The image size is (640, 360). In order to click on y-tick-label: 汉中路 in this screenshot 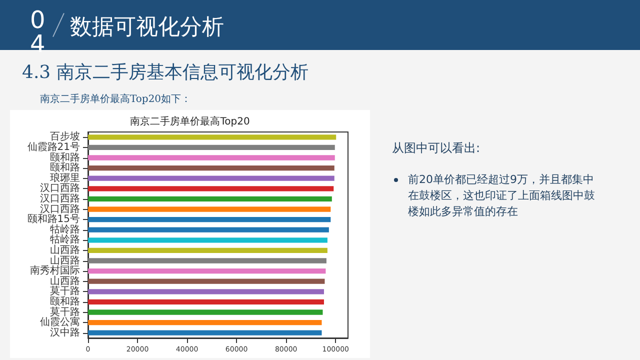, I will do `click(65, 332)`.